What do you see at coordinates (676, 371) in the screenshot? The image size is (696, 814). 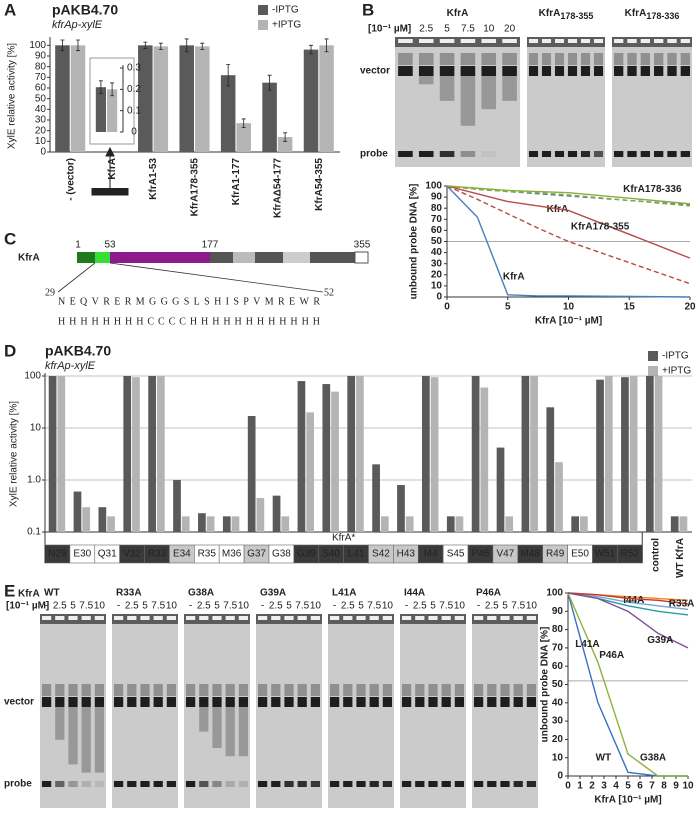 I see `legend-label: +IPTG` at bounding box center [676, 371].